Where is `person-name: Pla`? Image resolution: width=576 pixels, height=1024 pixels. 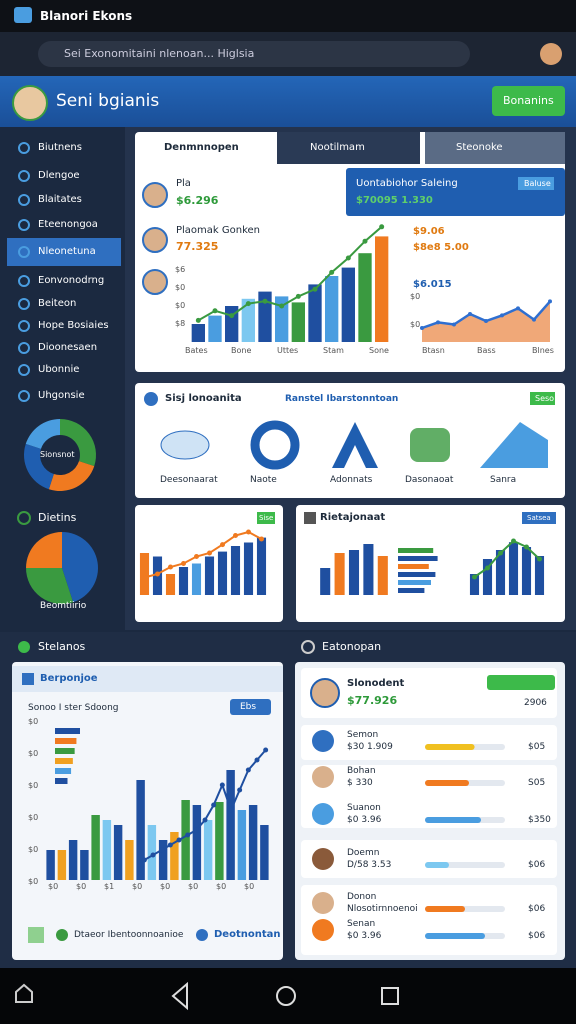 person-name: Pla is located at coordinates (183, 183).